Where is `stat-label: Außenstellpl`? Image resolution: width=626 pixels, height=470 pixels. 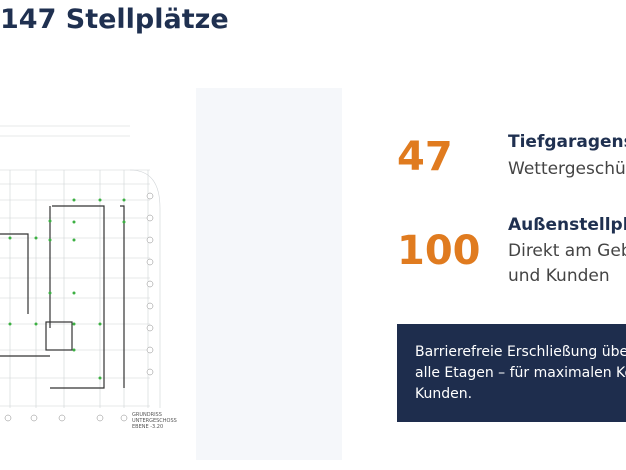 stat-label: Außenstellpl is located at coordinates (567, 225).